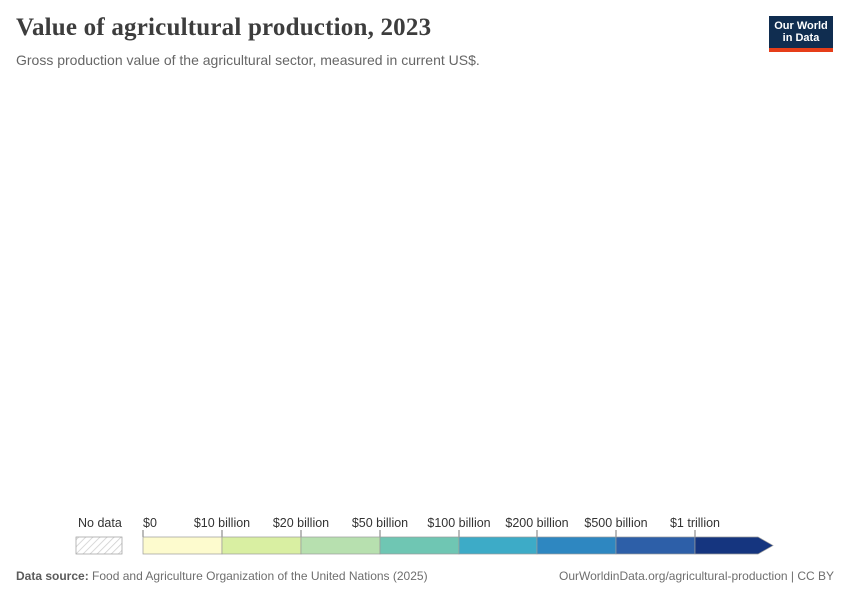 The width and height of the screenshot is (850, 600). Describe the element at coordinates (150, 523) in the screenshot. I see `svg-text: $0` at that location.